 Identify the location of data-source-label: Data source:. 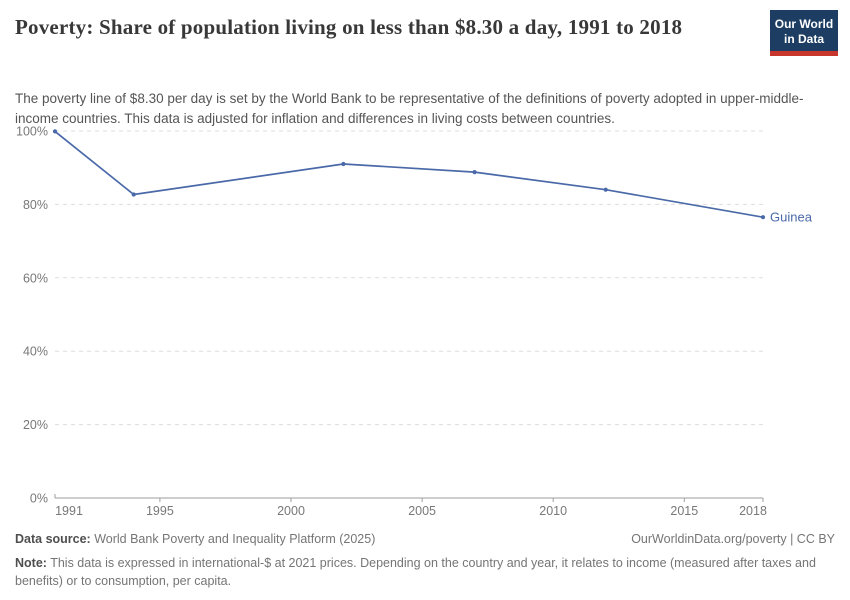
(53, 539).